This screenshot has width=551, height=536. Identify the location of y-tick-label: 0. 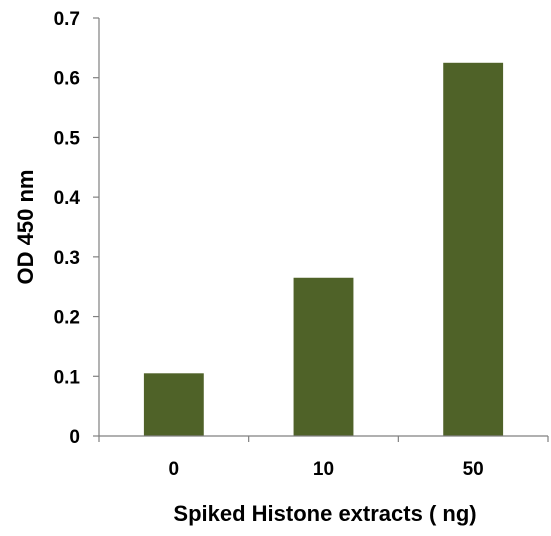
(74, 437).